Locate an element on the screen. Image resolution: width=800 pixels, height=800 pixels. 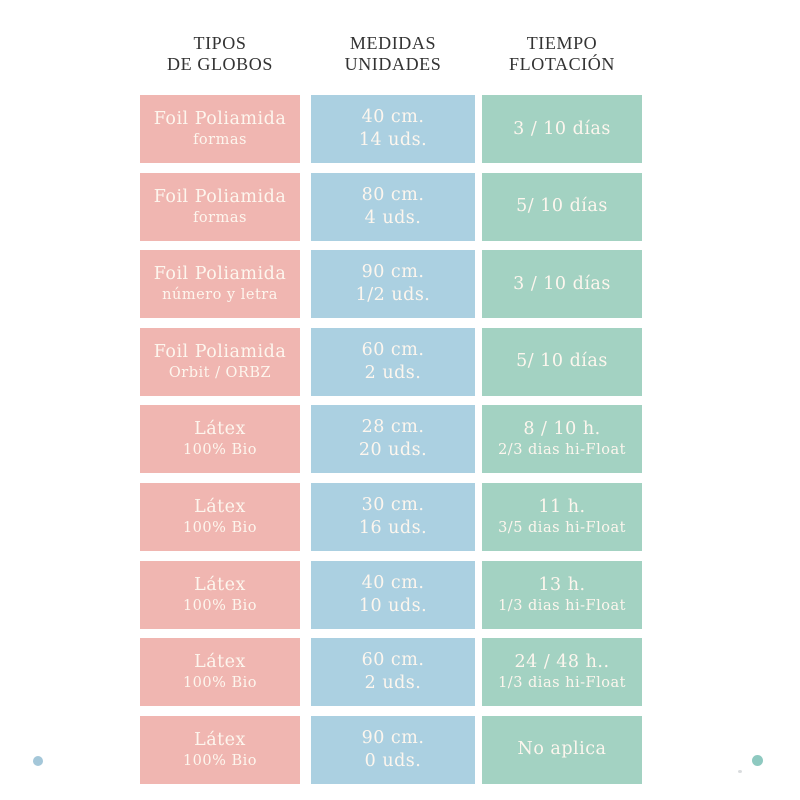
header-line: TIEMPO is located at coordinates (562, 43).